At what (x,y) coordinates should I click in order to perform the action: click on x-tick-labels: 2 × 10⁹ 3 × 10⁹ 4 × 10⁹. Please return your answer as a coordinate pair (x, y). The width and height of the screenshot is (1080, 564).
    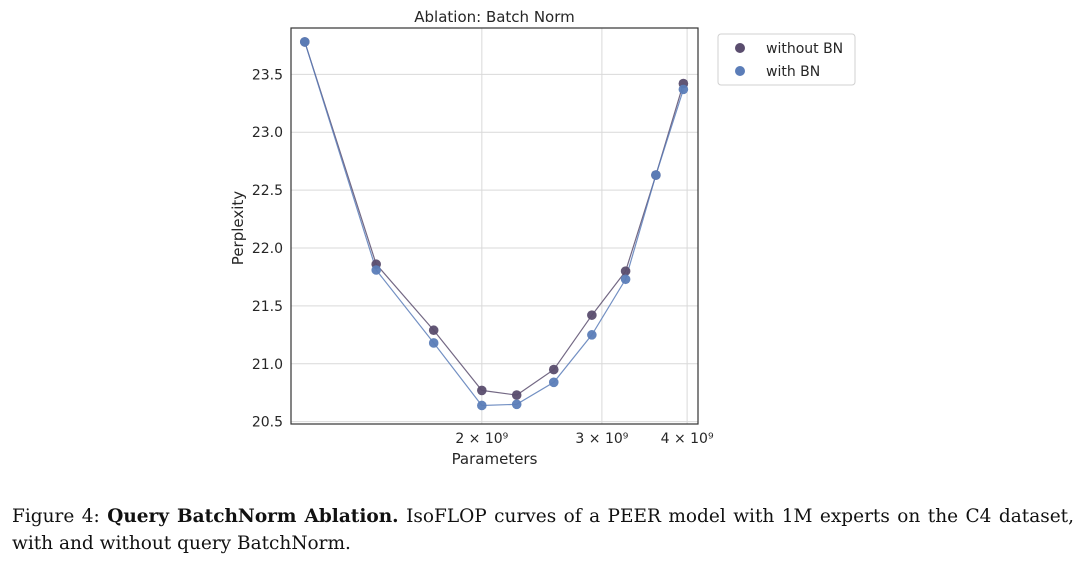
    Looking at the image, I should click on (584, 439).